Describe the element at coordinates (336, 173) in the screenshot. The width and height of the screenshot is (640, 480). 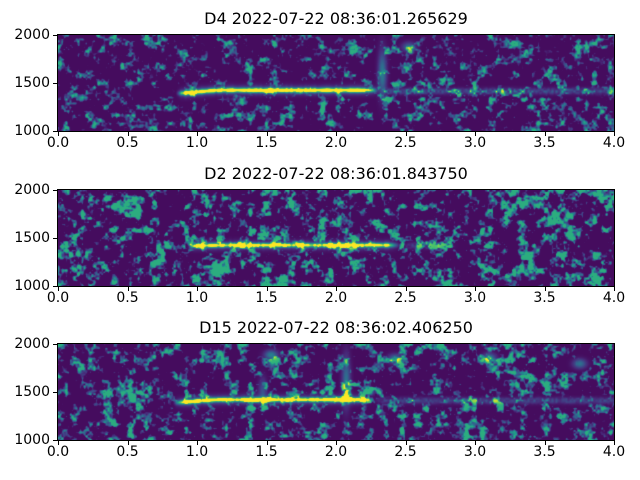
I see `subplot-title: D2 2022-07-22 08:36:01.843750` at that location.